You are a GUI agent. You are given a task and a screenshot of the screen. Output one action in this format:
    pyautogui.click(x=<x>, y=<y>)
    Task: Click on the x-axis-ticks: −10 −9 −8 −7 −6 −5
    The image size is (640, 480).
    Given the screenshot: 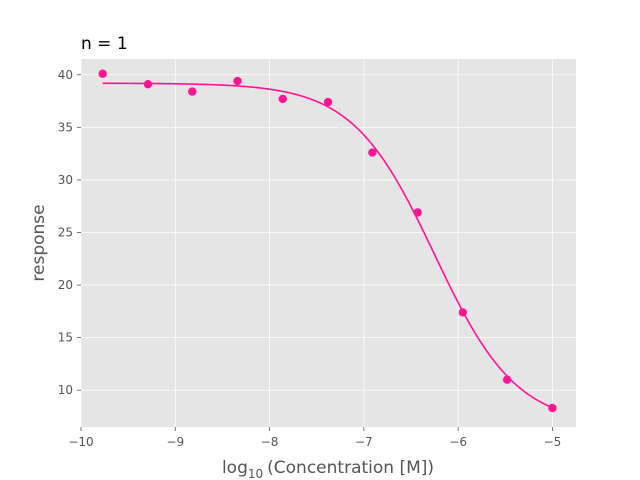 What is the action you would take?
    pyautogui.click(x=314, y=438)
    